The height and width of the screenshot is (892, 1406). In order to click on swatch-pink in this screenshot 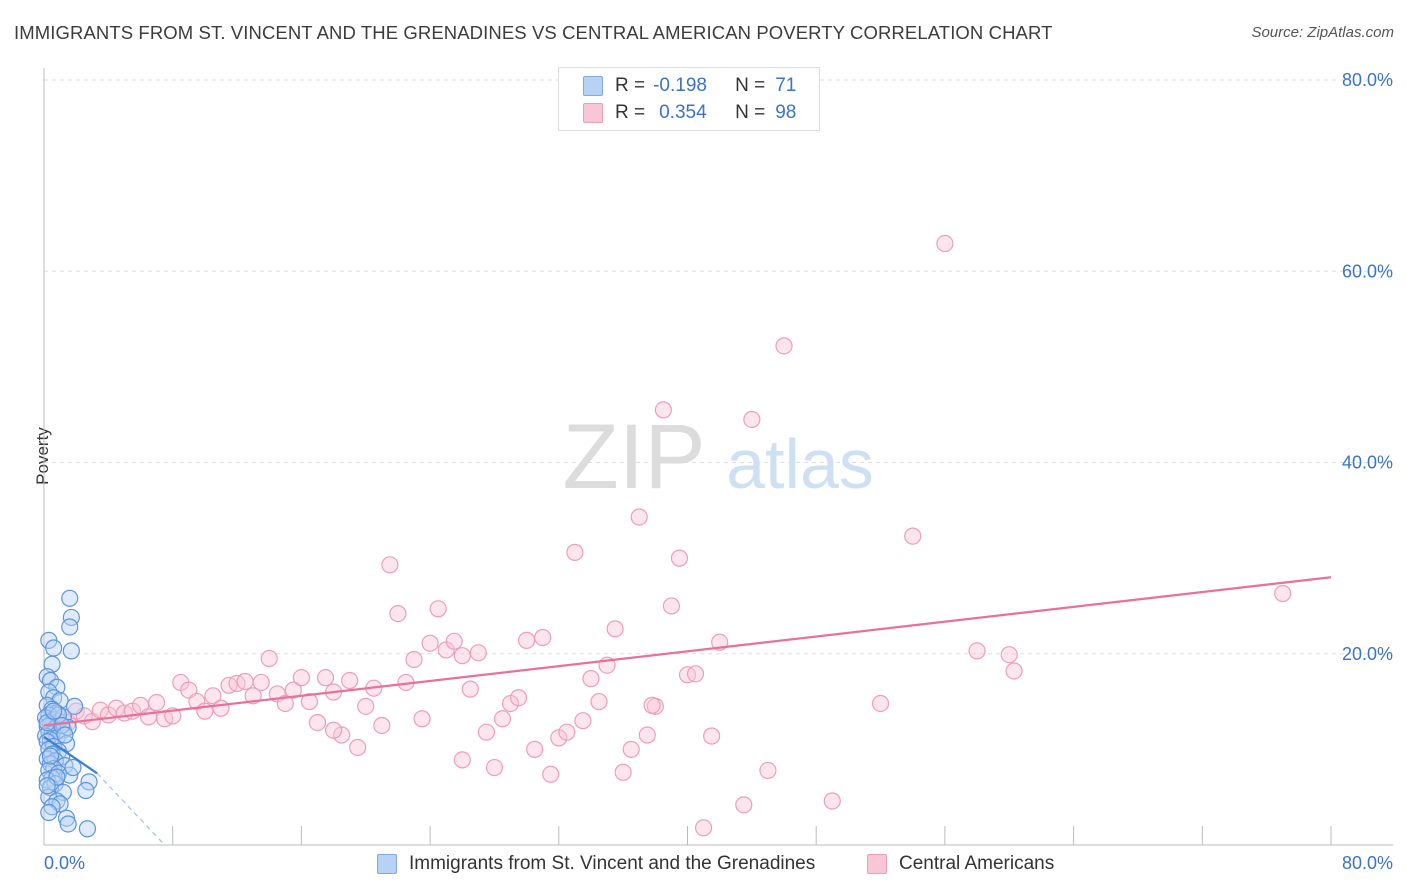, I will do `click(593, 113)`.